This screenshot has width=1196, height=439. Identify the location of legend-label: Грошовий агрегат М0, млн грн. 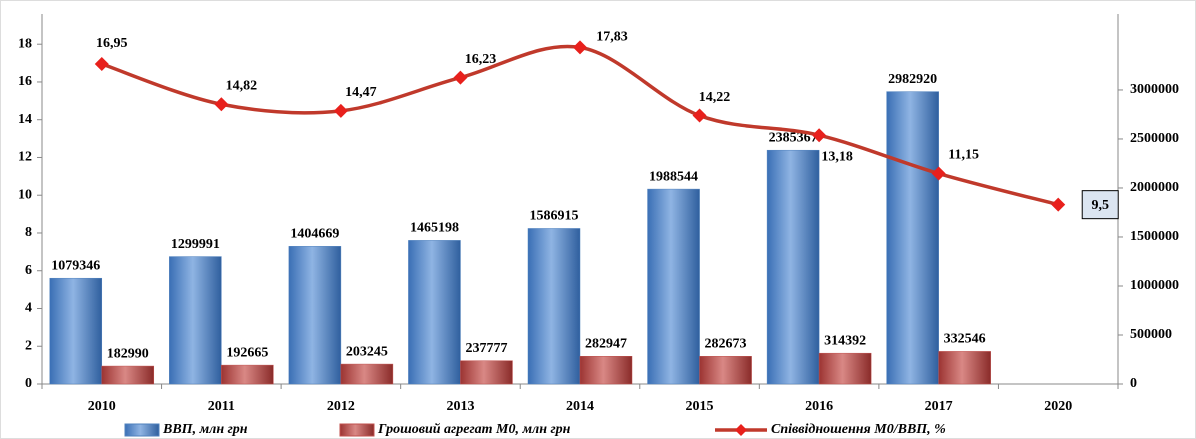
(474, 429).